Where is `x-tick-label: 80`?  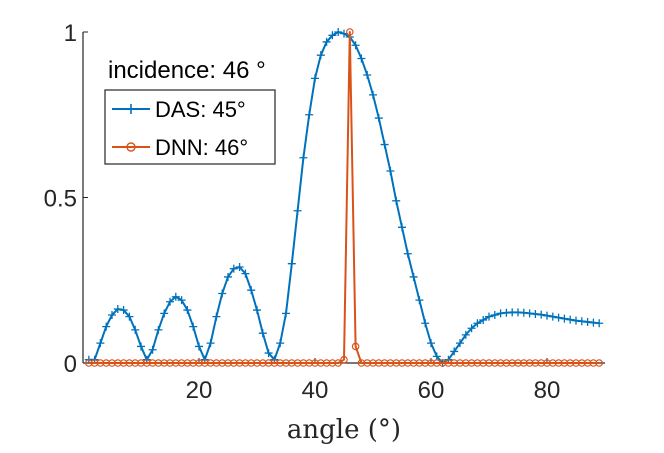
x-tick-label: 80 is located at coordinates (547, 390).